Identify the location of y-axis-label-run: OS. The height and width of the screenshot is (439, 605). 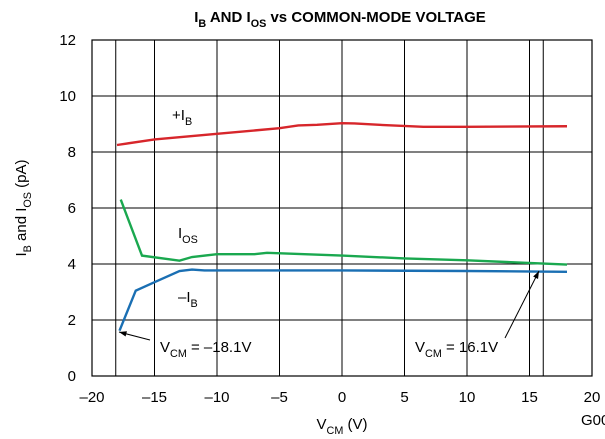
(28, 200).